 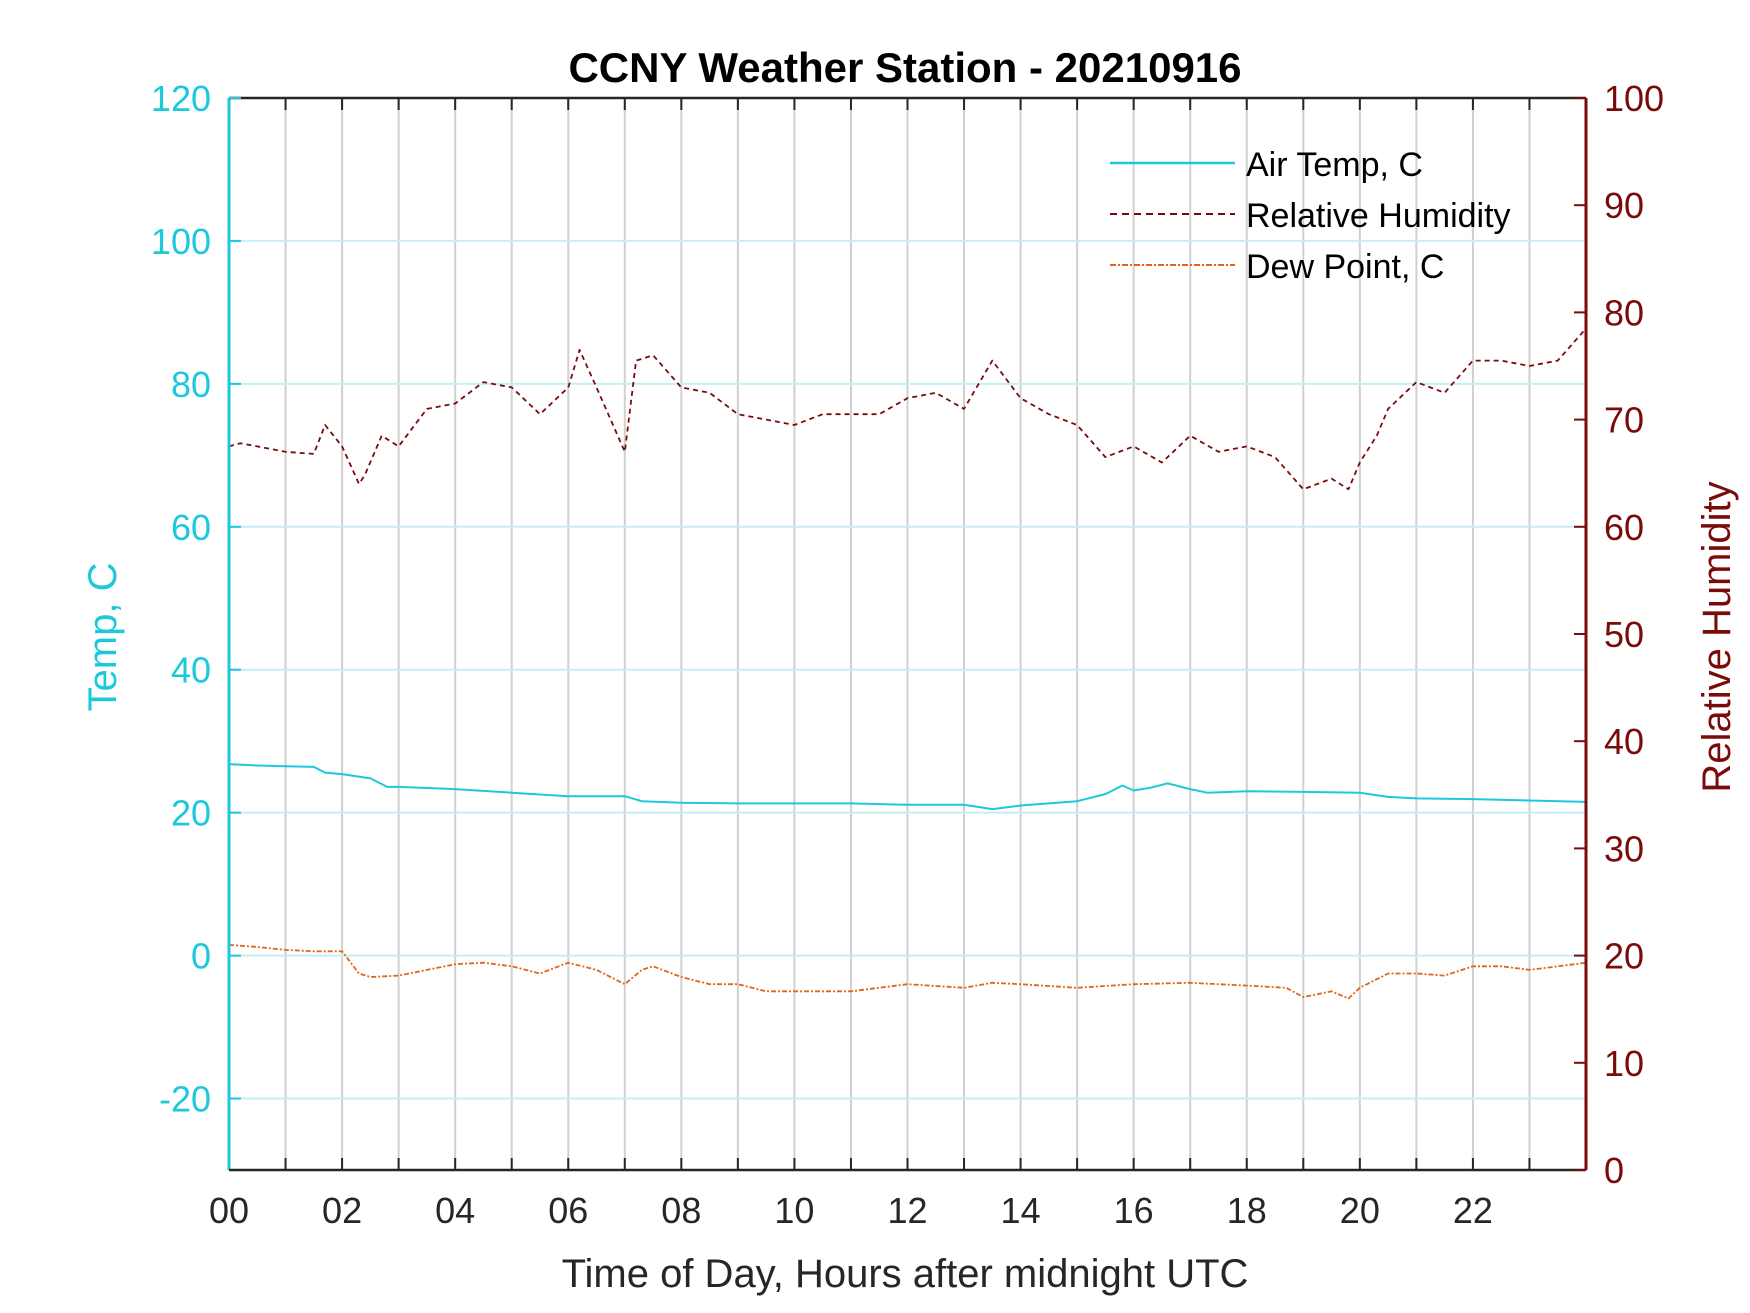 I want to click on y-right-tick-label: 20, so click(x=1624, y=956).